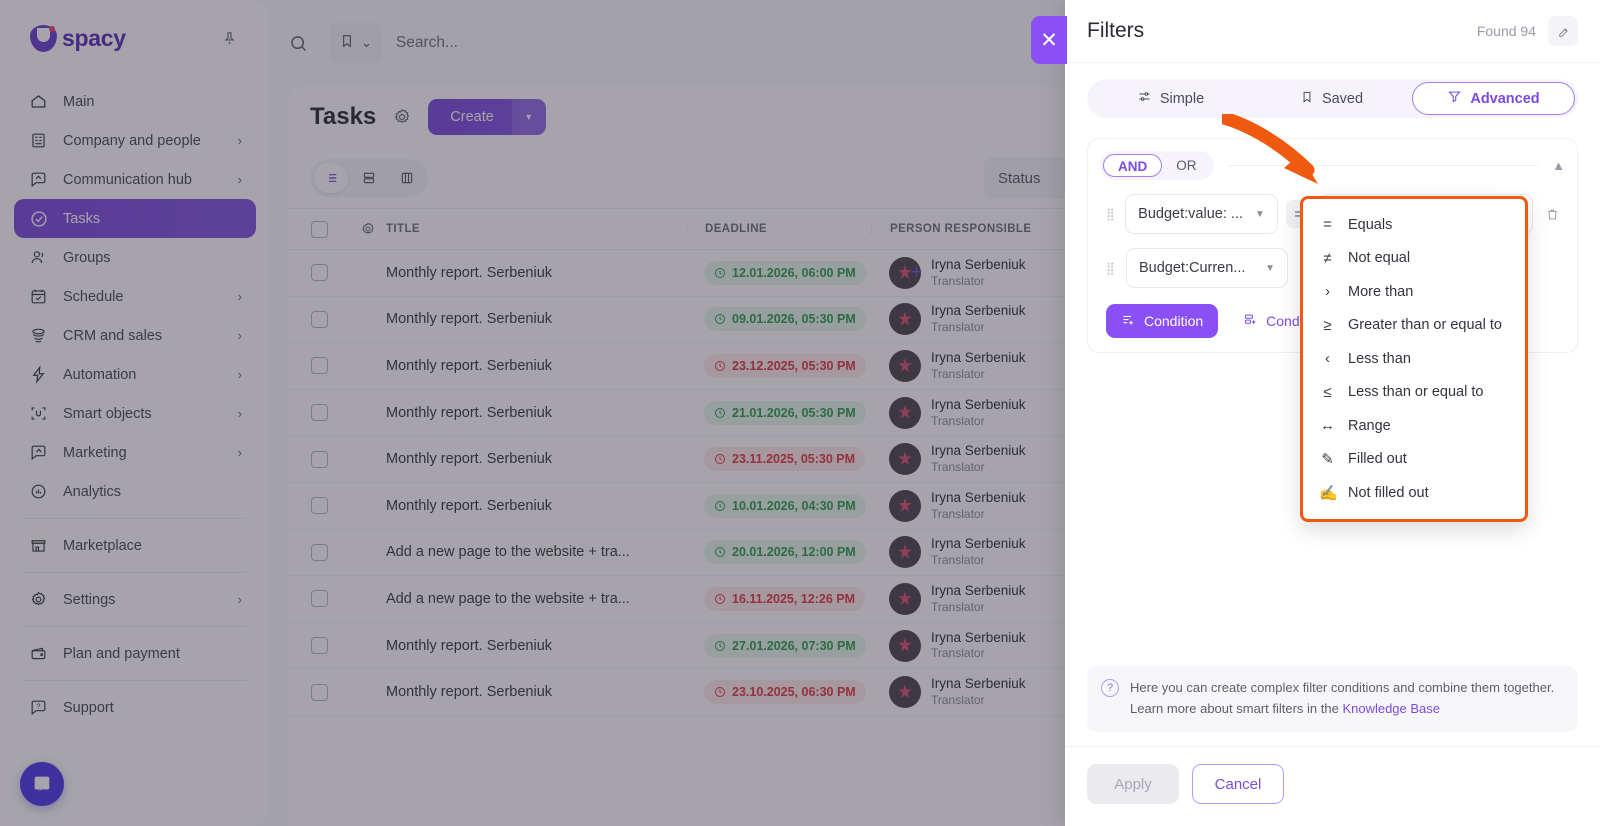  Describe the element at coordinates (1414, 426) in the screenshot. I see `operator-menu-item: ↔ Range` at that location.